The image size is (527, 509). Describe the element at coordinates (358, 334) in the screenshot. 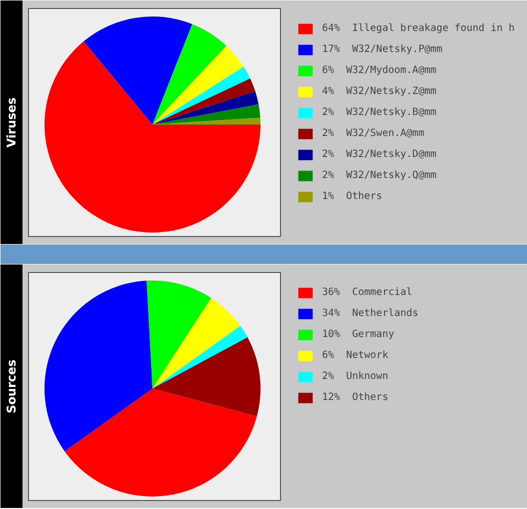

I see `legend-label: 10% Germany` at that location.